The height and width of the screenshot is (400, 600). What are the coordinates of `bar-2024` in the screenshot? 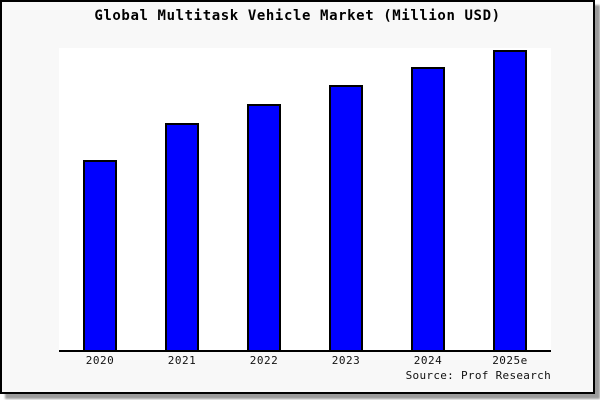 It's located at (428, 208).